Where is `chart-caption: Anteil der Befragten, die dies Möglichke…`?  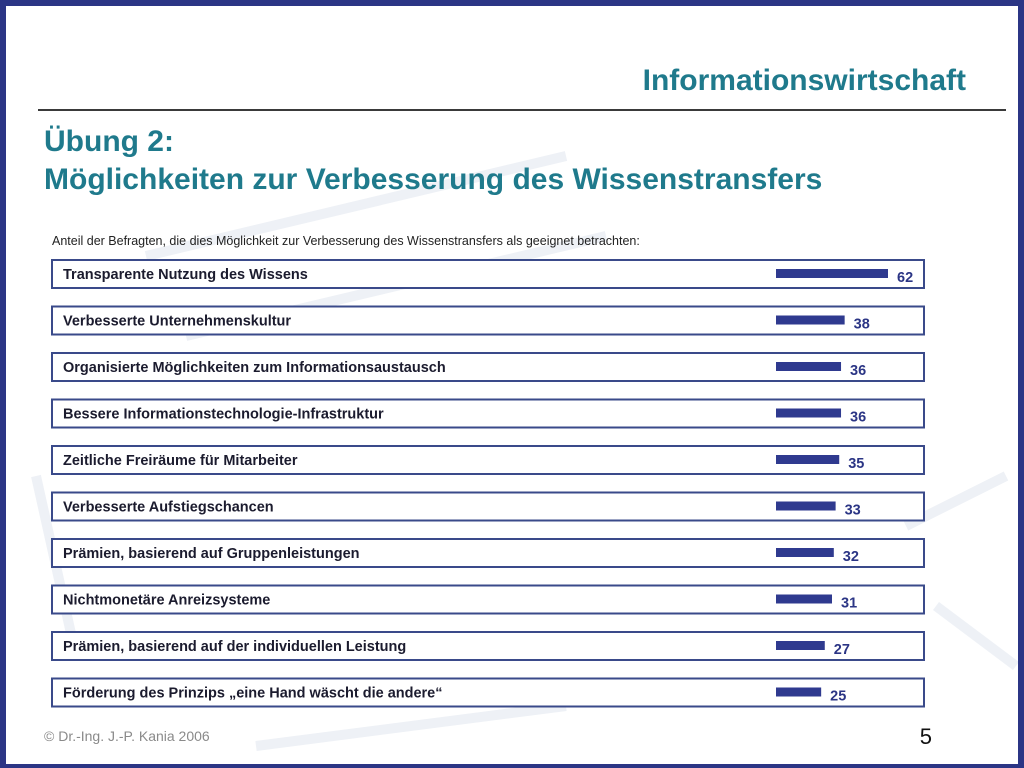 chart-caption: Anteil der Befragten, die dies Möglichke… is located at coordinates (346, 241).